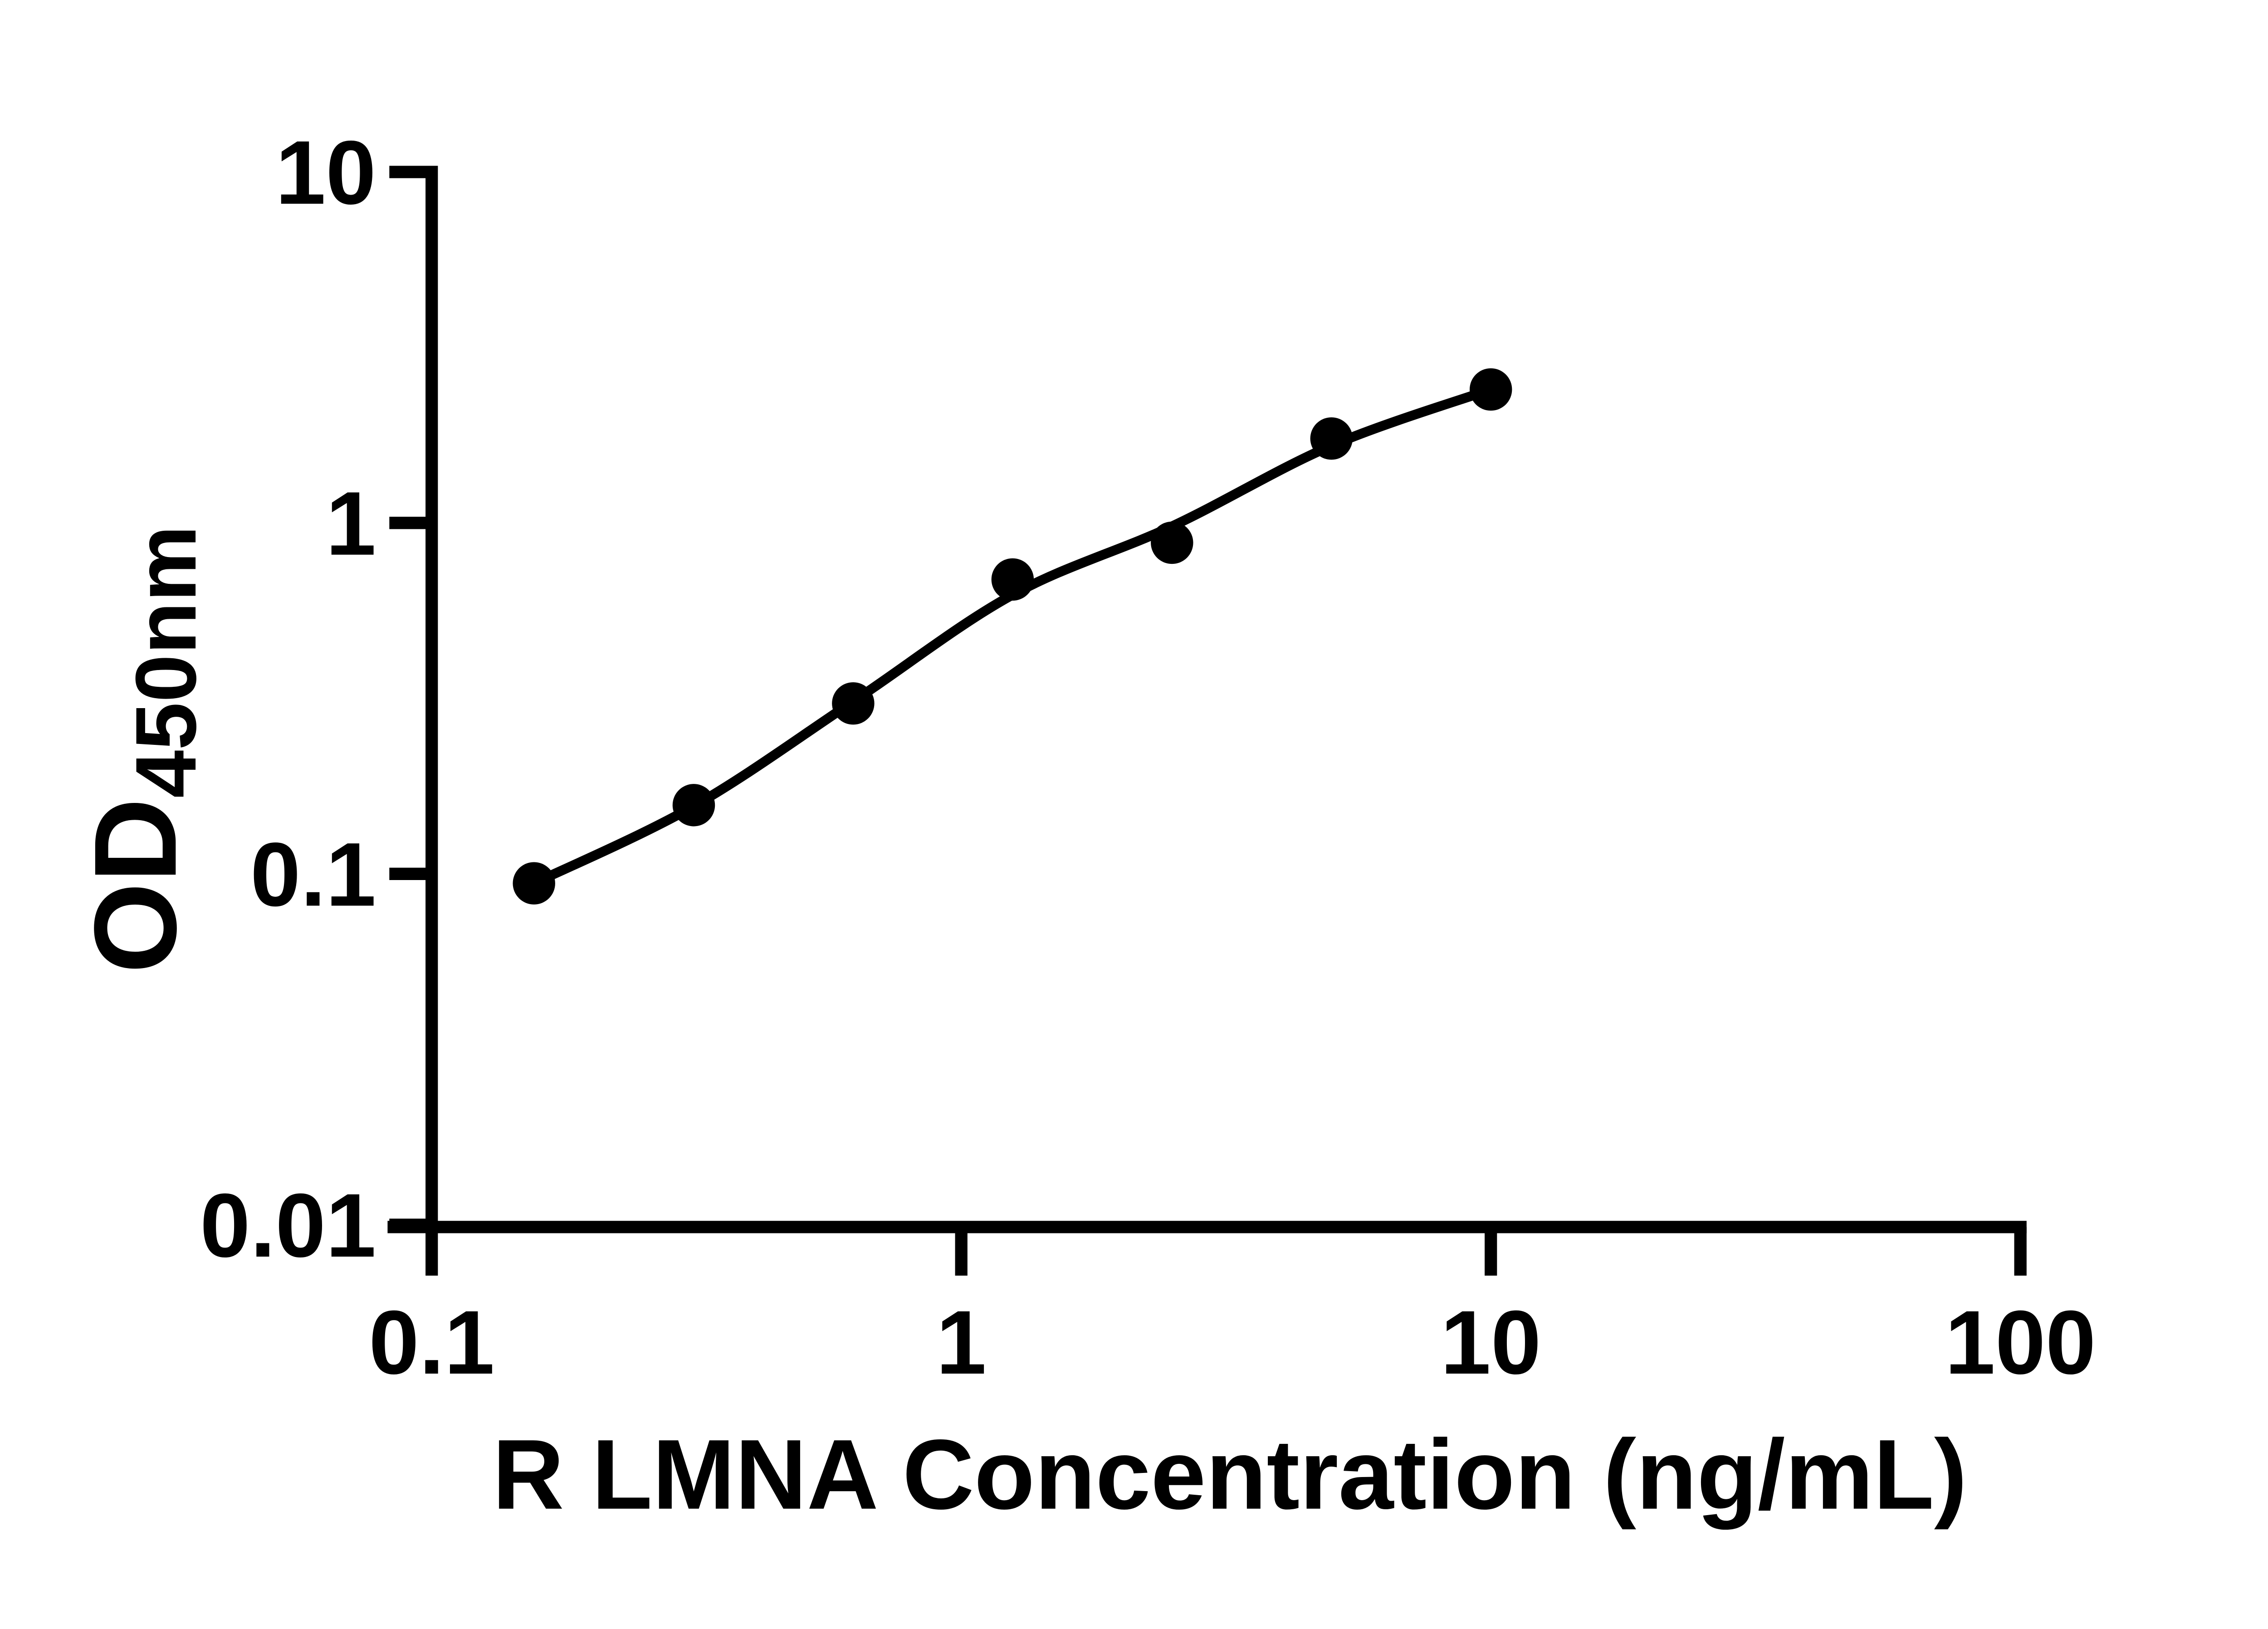 Image resolution: width=2268 pixels, height=1629 pixels. Describe the element at coordinates (1013, 636) in the screenshot. I see `data-points` at that location.